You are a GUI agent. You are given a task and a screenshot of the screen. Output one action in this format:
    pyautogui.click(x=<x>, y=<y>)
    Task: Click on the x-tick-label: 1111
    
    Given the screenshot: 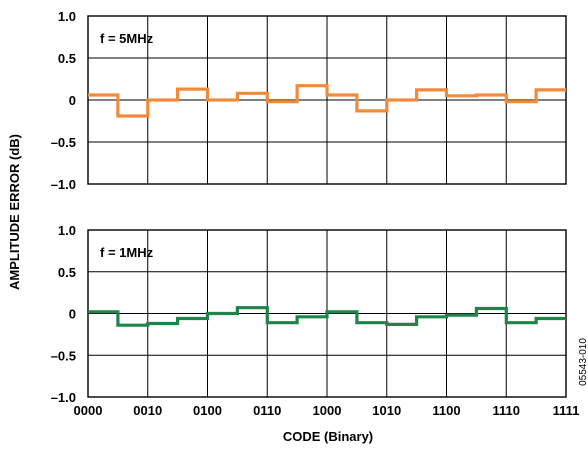 What is the action you would take?
    pyautogui.click(x=566, y=410)
    